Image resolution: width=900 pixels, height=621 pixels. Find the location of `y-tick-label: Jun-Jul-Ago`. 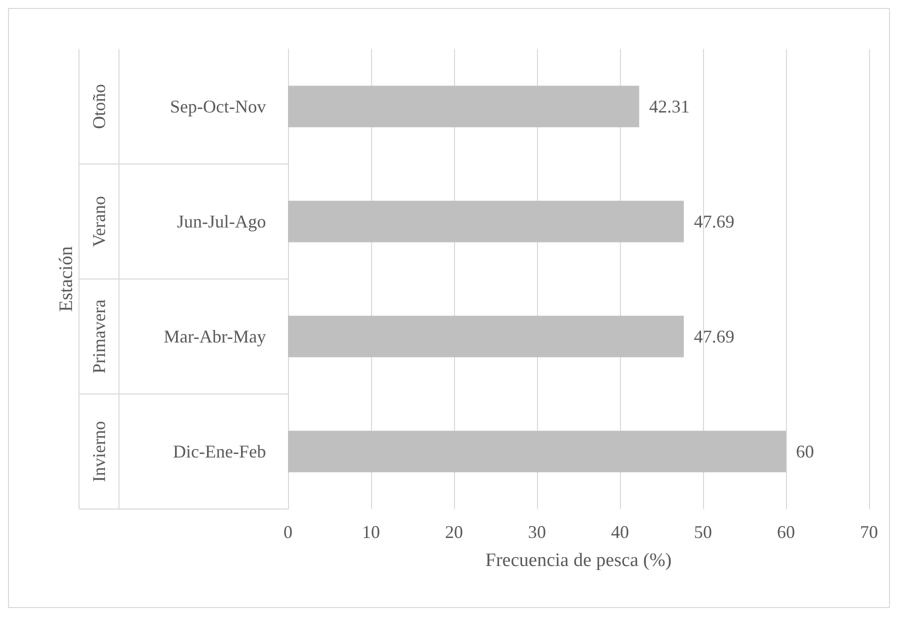

y-tick-label: Jun-Jul-Ago is located at coordinates (221, 222).